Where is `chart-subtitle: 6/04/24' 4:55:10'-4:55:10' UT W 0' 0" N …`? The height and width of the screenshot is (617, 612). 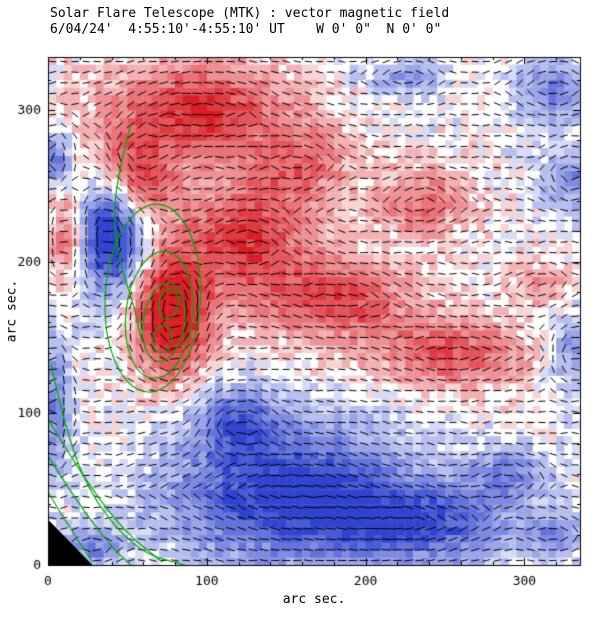
chart-subtitle: 6/04/24' 4:55:10'-4:55:10' UT W 0' 0" N … is located at coordinates (246, 29).